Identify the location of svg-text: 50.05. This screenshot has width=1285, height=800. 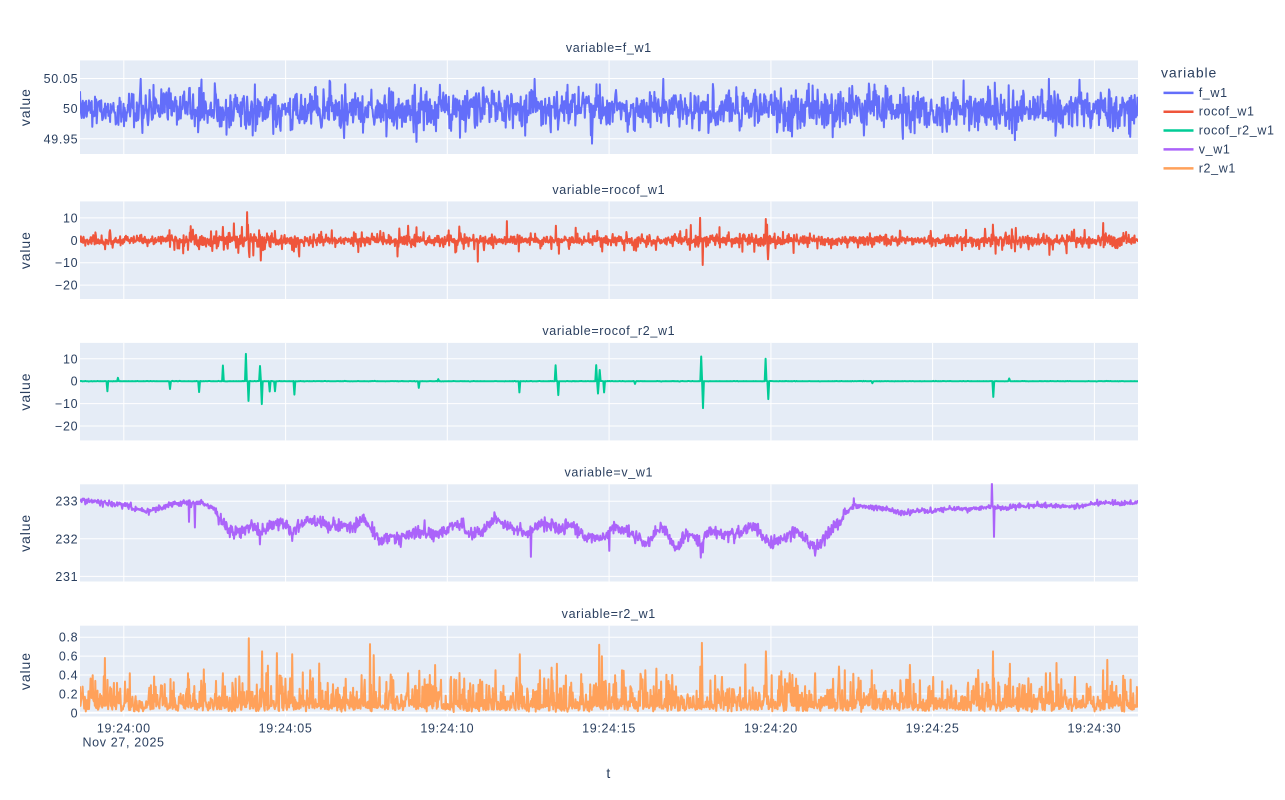
(61, 79).